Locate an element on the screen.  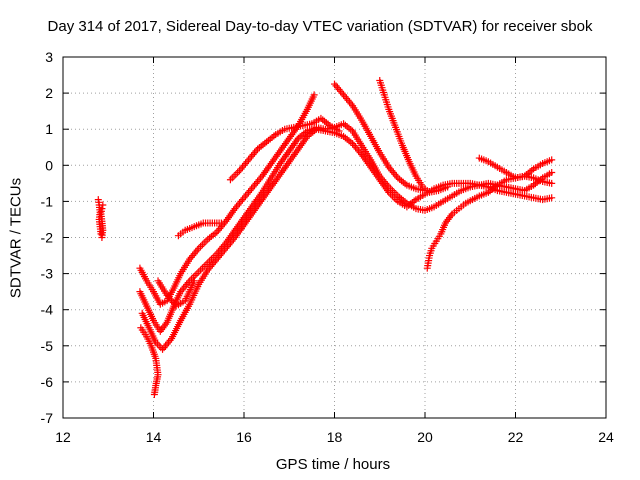
y-tick-label: 0 is located at coordinates (49, 165).